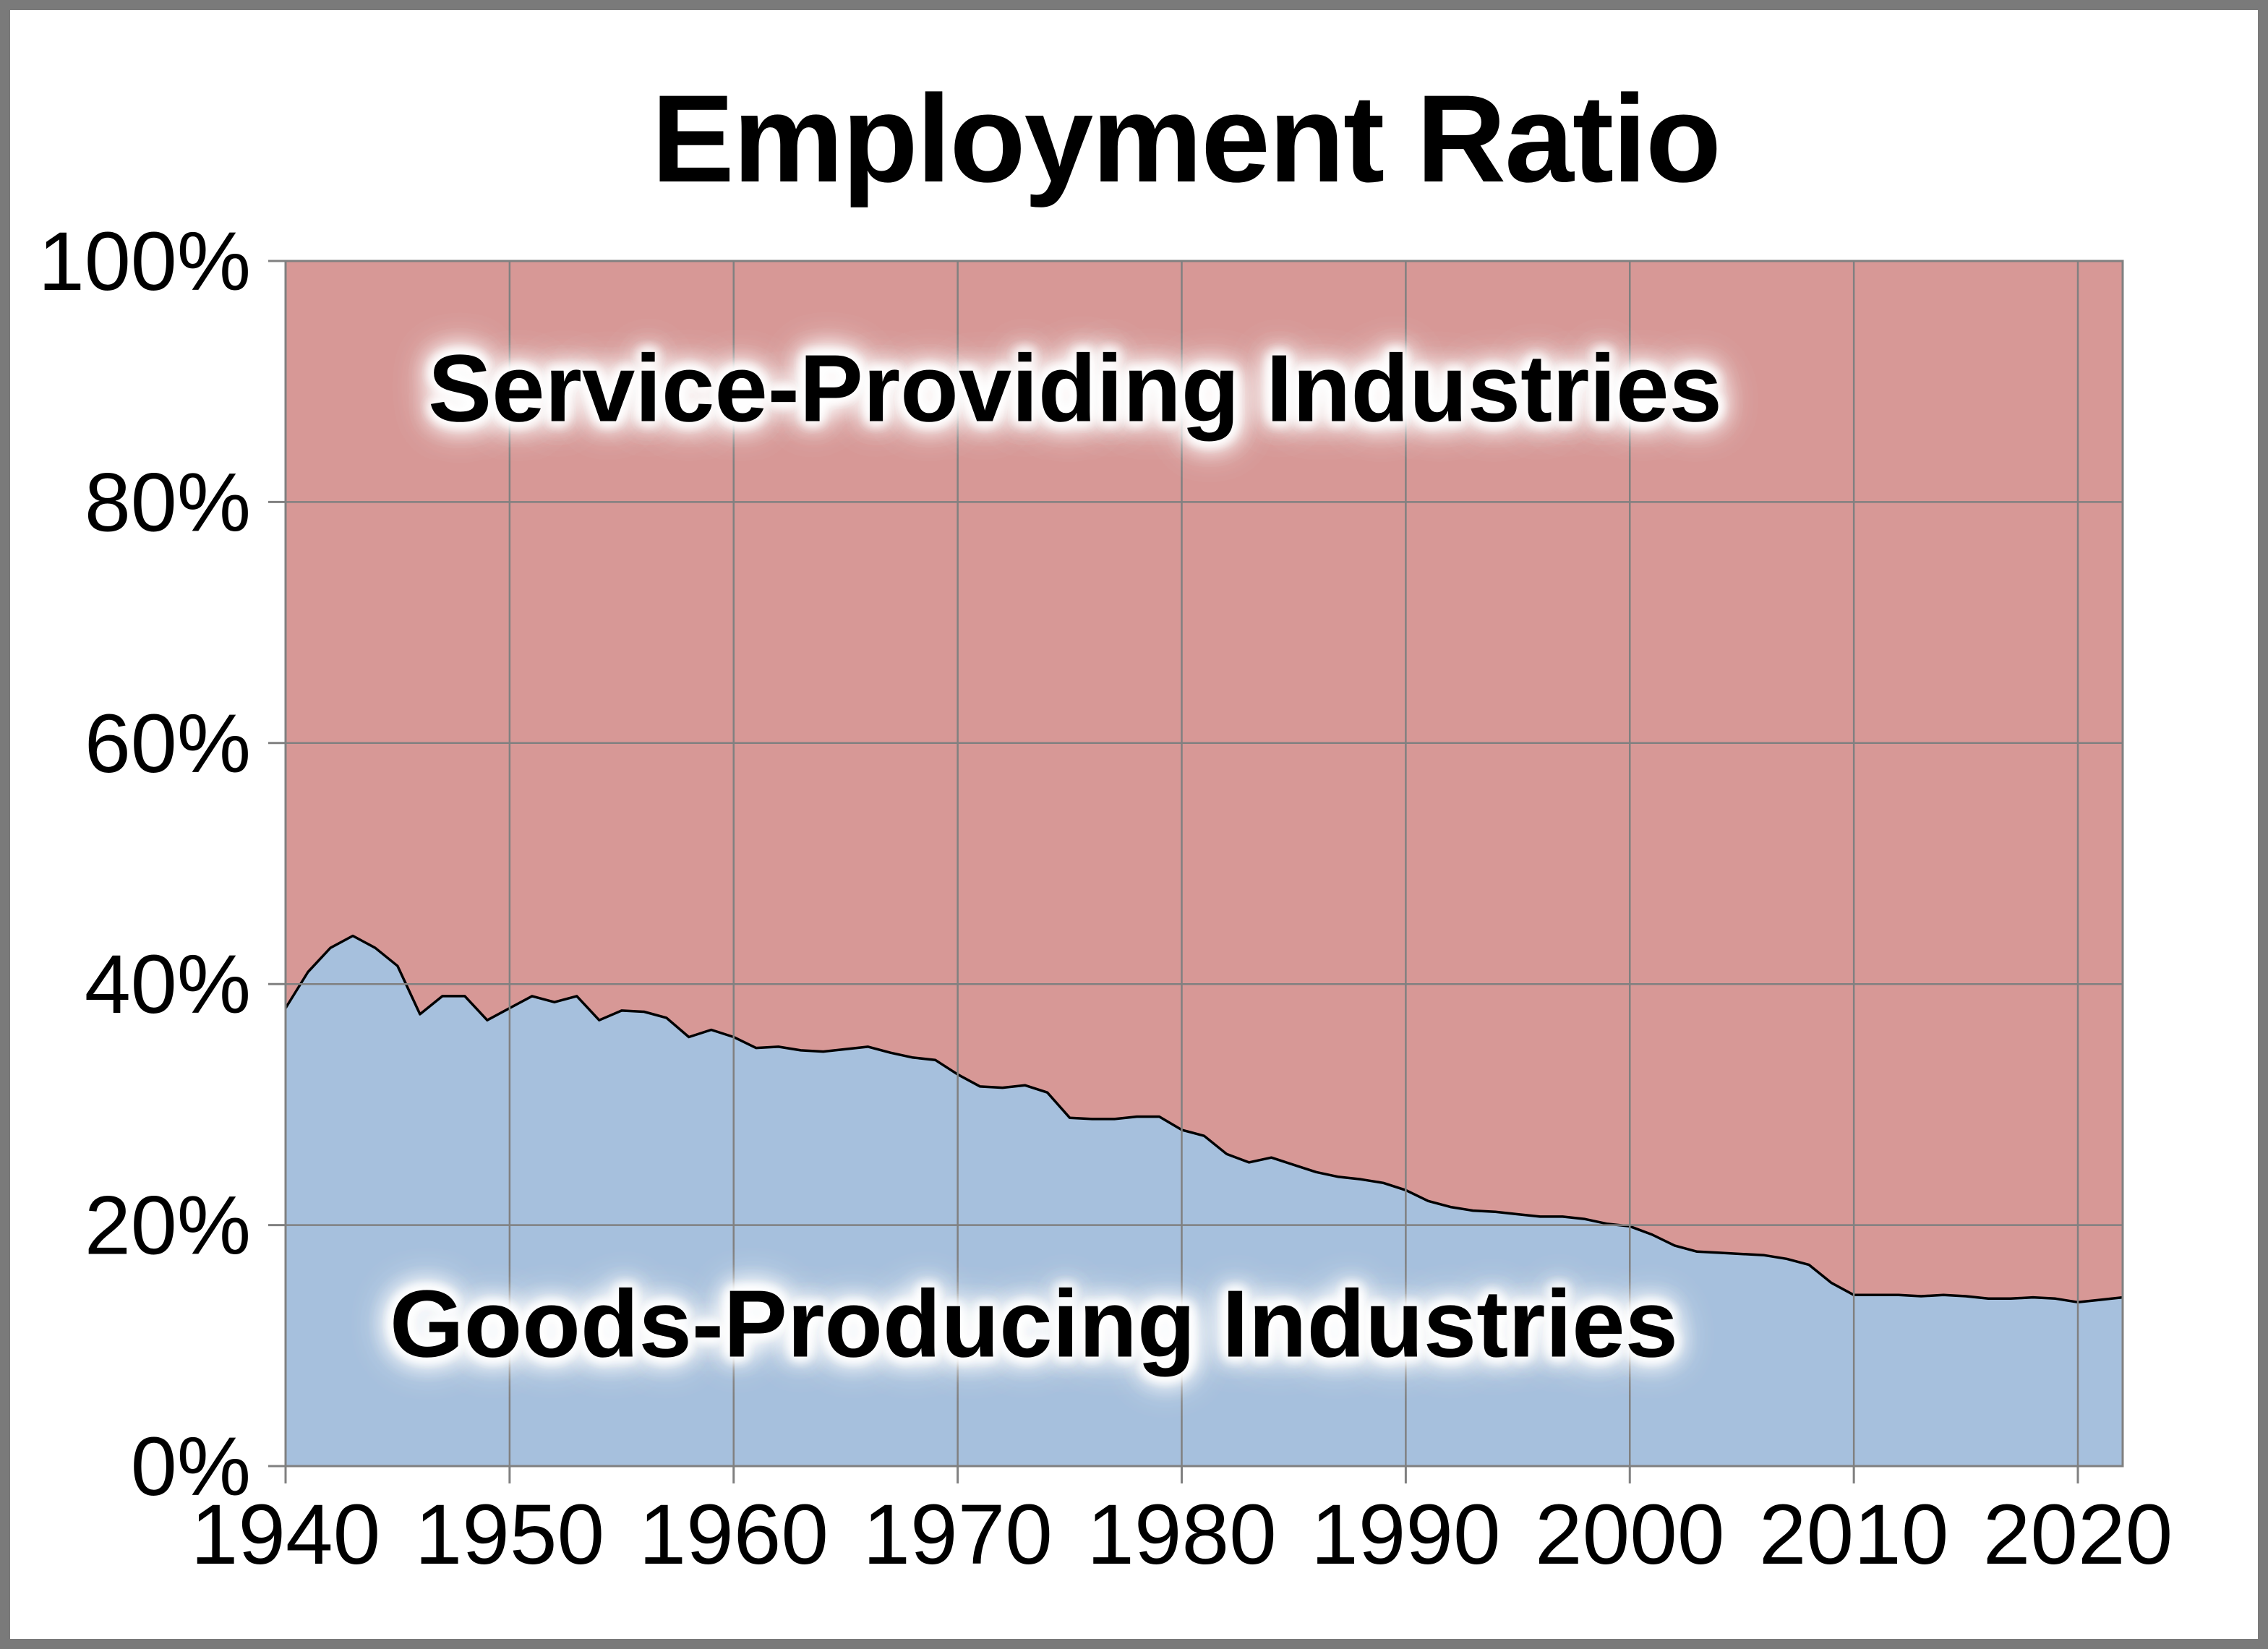 The image size is (2268, 1649). I want to click on y-tick-label: 60%, so click(168, 744).